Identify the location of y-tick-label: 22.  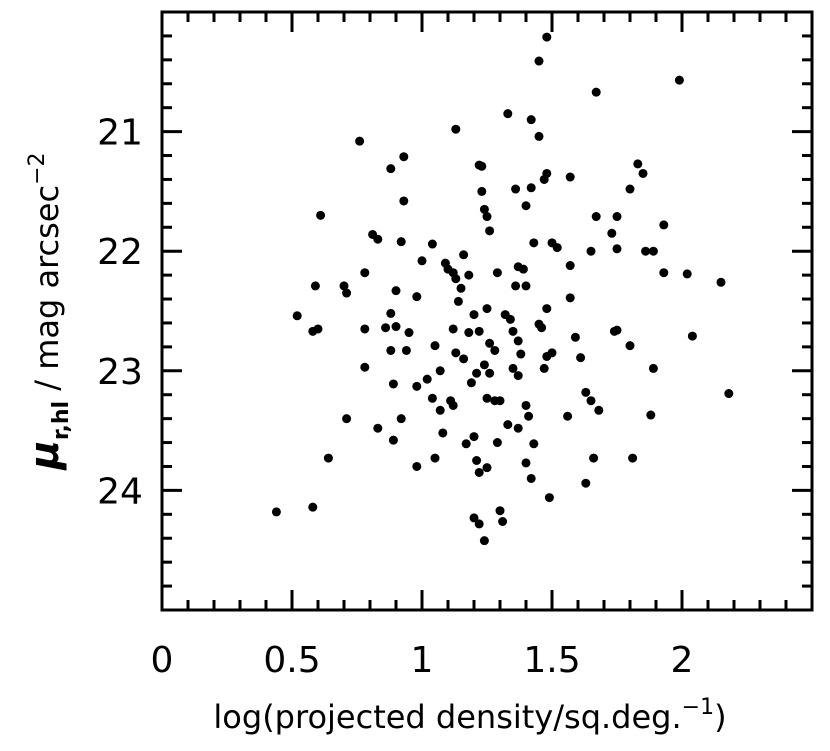
(120, 252).